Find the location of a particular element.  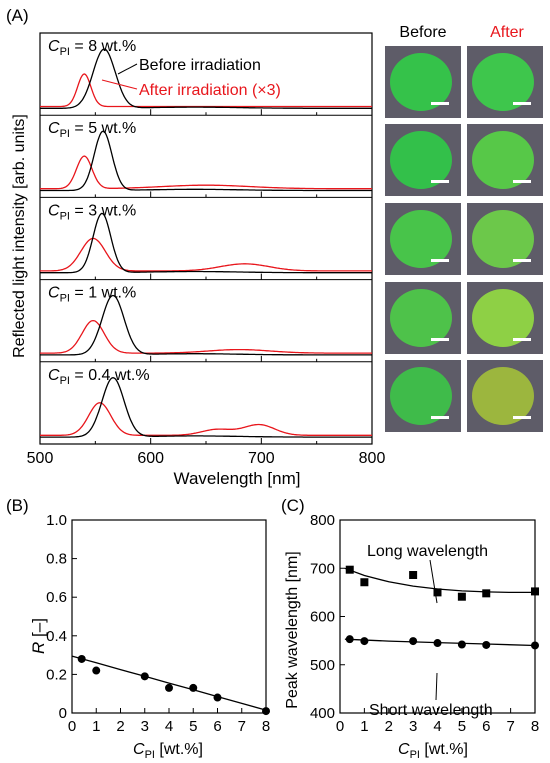

peak-y-tick-label: 600 is located at coordinates (322, 617).